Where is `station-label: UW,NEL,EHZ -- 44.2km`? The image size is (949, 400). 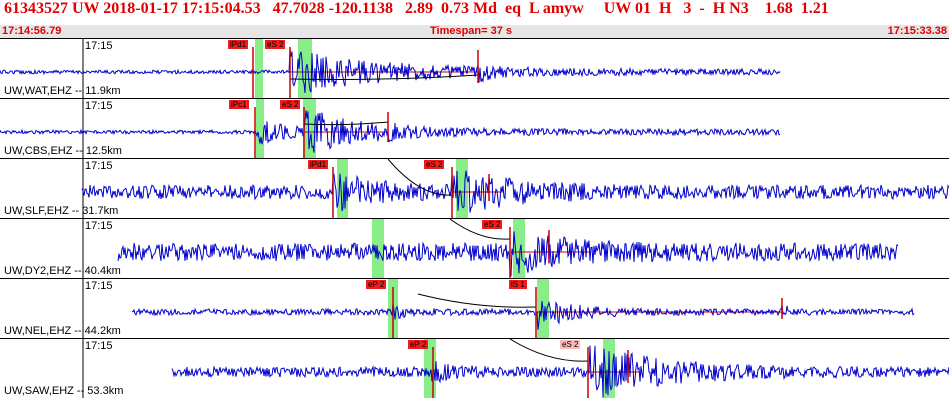 station-label: UW,NEL,EHZ -- 44.2km is located at coordinates (62, 331).